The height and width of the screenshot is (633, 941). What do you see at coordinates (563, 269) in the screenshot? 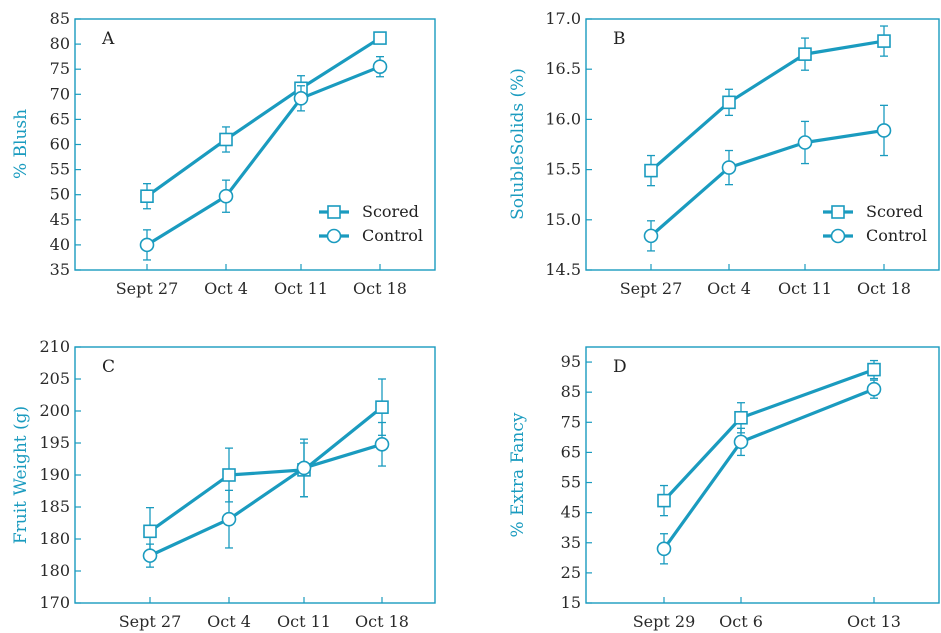
I see `y-tick-label: 14.5` at bounding box center [563, 269].